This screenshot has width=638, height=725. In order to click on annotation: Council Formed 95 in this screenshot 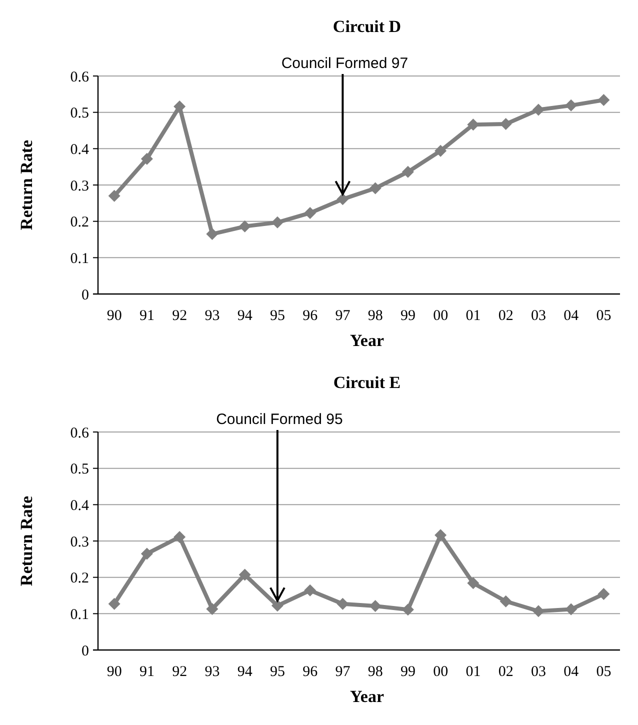, I will do `click(279, 419)`.